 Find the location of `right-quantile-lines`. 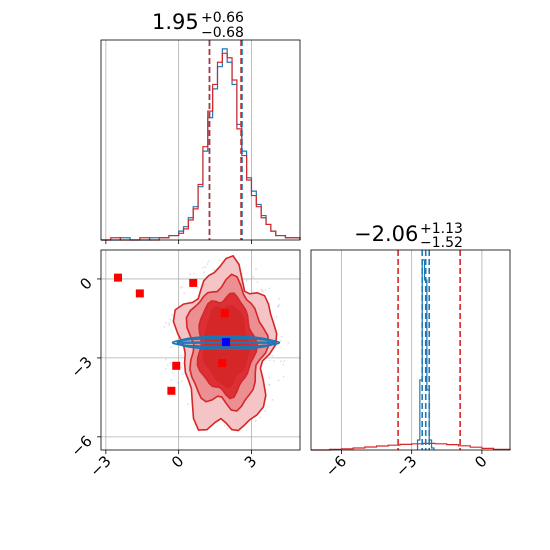

right-quantile-lines is located at coordinates (429, 350).